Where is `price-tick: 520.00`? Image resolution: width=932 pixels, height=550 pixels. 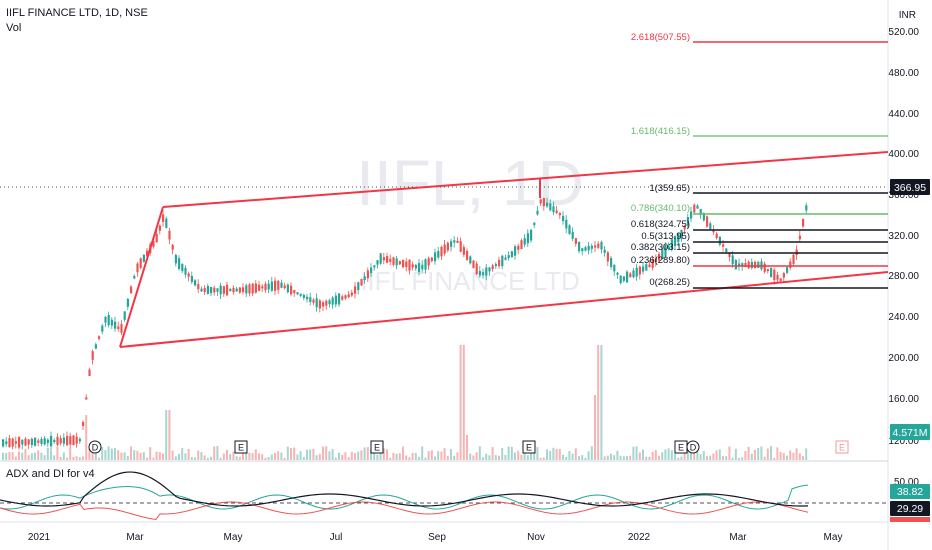
price-tick: 520.00 is located at coordinates (903, 32).